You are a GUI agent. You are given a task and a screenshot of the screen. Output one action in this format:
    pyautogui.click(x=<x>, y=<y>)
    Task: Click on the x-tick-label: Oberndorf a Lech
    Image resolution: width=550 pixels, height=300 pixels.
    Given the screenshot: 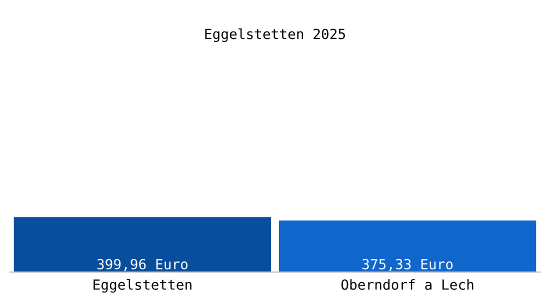 What is the action you would take?
    pyautogui.click(x=407, y=284)
    